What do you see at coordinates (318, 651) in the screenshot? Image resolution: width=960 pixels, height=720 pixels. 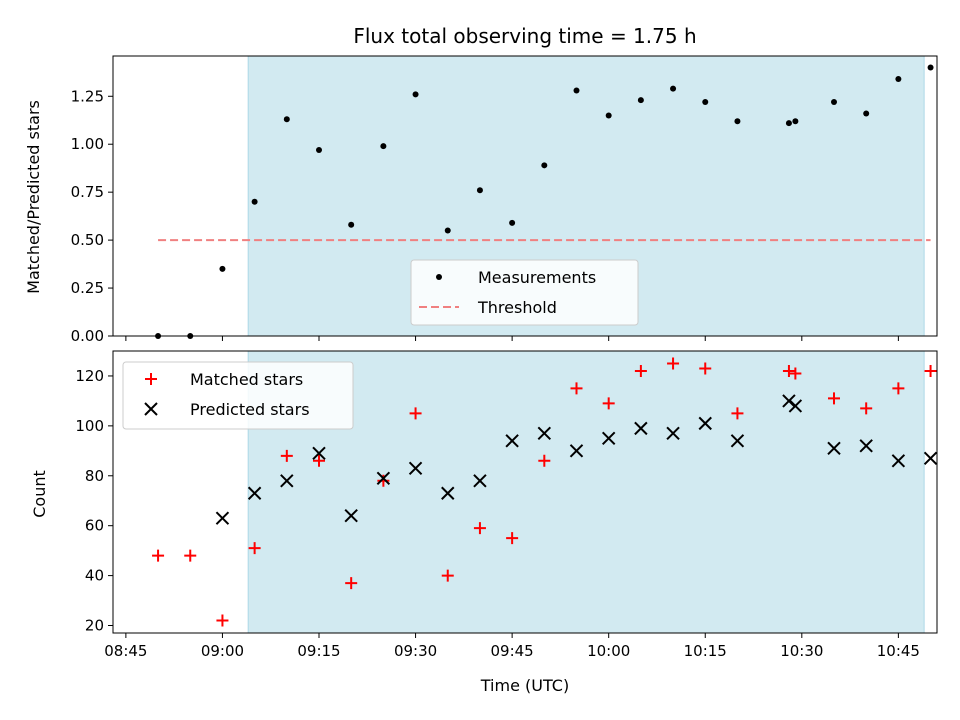 I see `x-tick-label: 09:15` at bounding box center [318, 651].